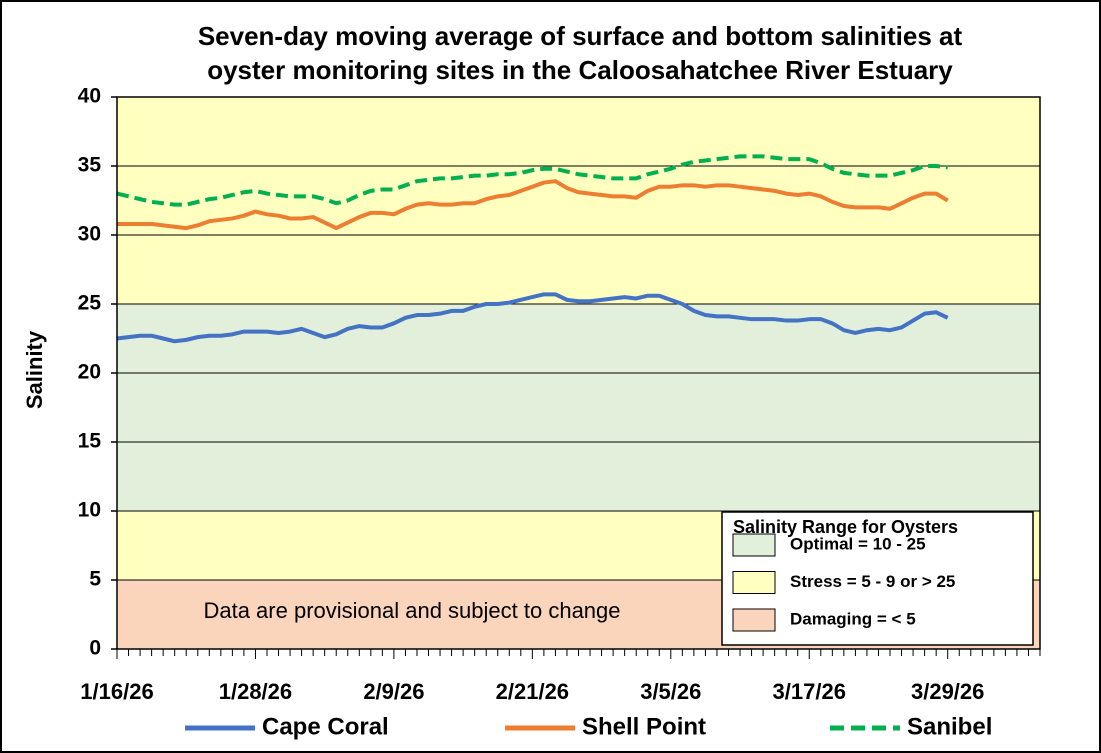 The width and height of the screenshot is (1101, 753). What do you see at coordinates (90, 303) in the screenshot?
I see `y-tick-label: 25` at bounding box center [90, 303].